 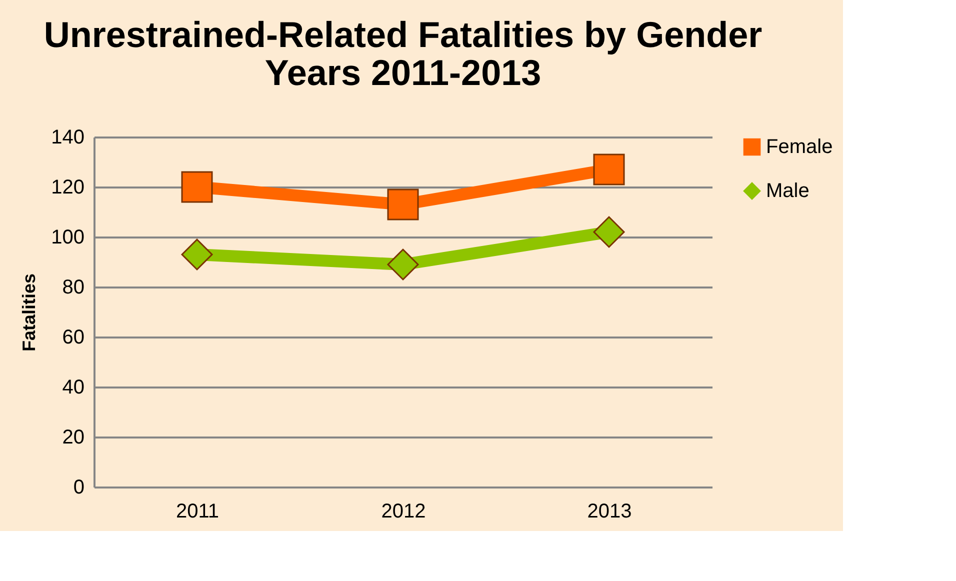 I want to click on y-tick-label: 120, so click(x=67, y=187).